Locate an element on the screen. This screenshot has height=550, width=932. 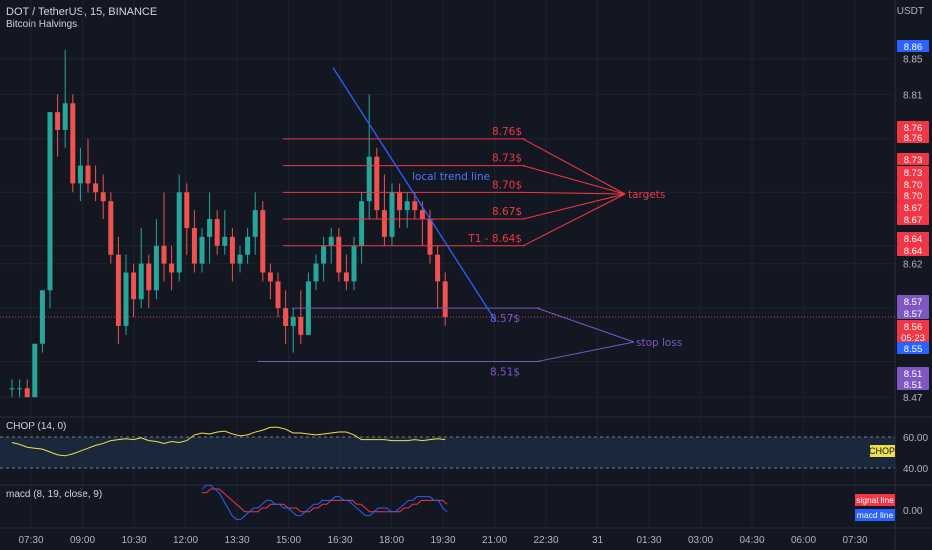
price-badge-label: 8.51 is located at coordinates (913, 385).